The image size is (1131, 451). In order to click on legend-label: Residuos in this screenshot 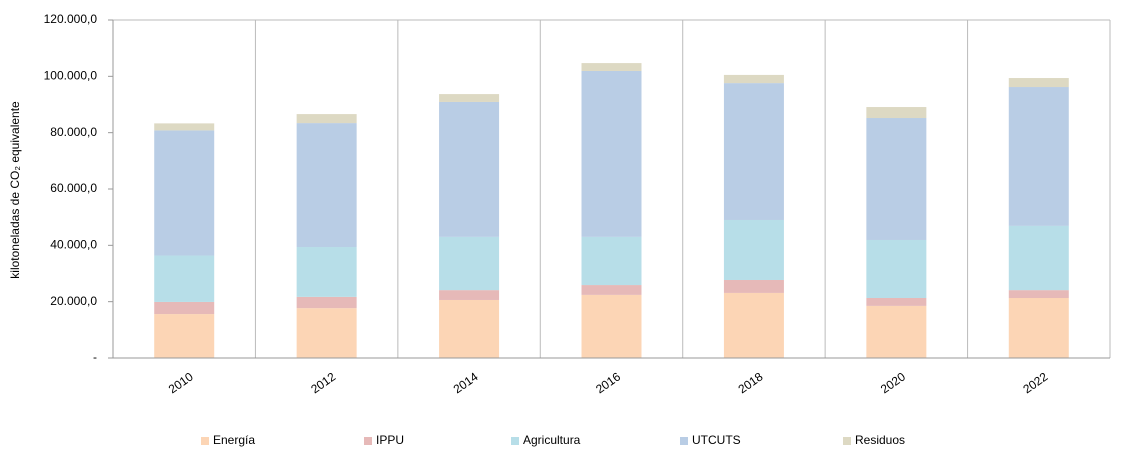, I will do `click(880, 440)`.